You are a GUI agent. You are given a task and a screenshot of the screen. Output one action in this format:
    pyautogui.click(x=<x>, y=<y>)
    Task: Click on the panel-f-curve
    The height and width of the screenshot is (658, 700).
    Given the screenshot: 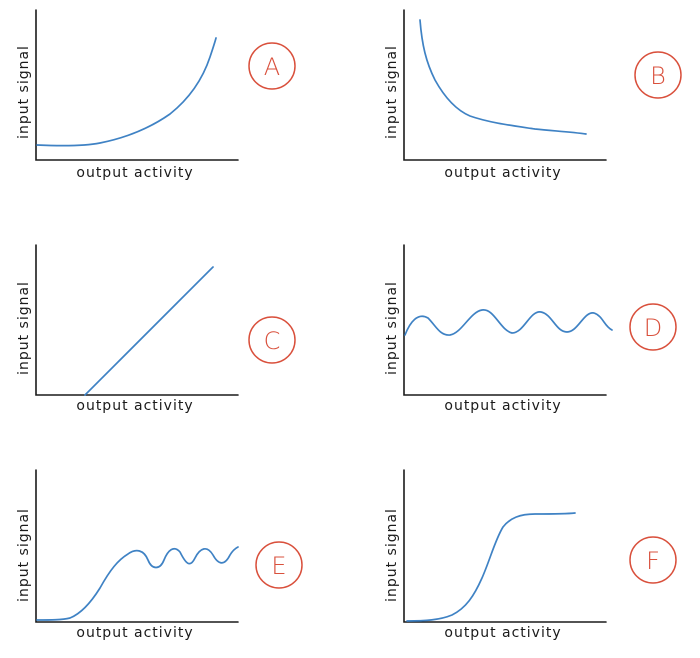 What is the action you would take?
    pyautogui.click(x=491, y=567)
    